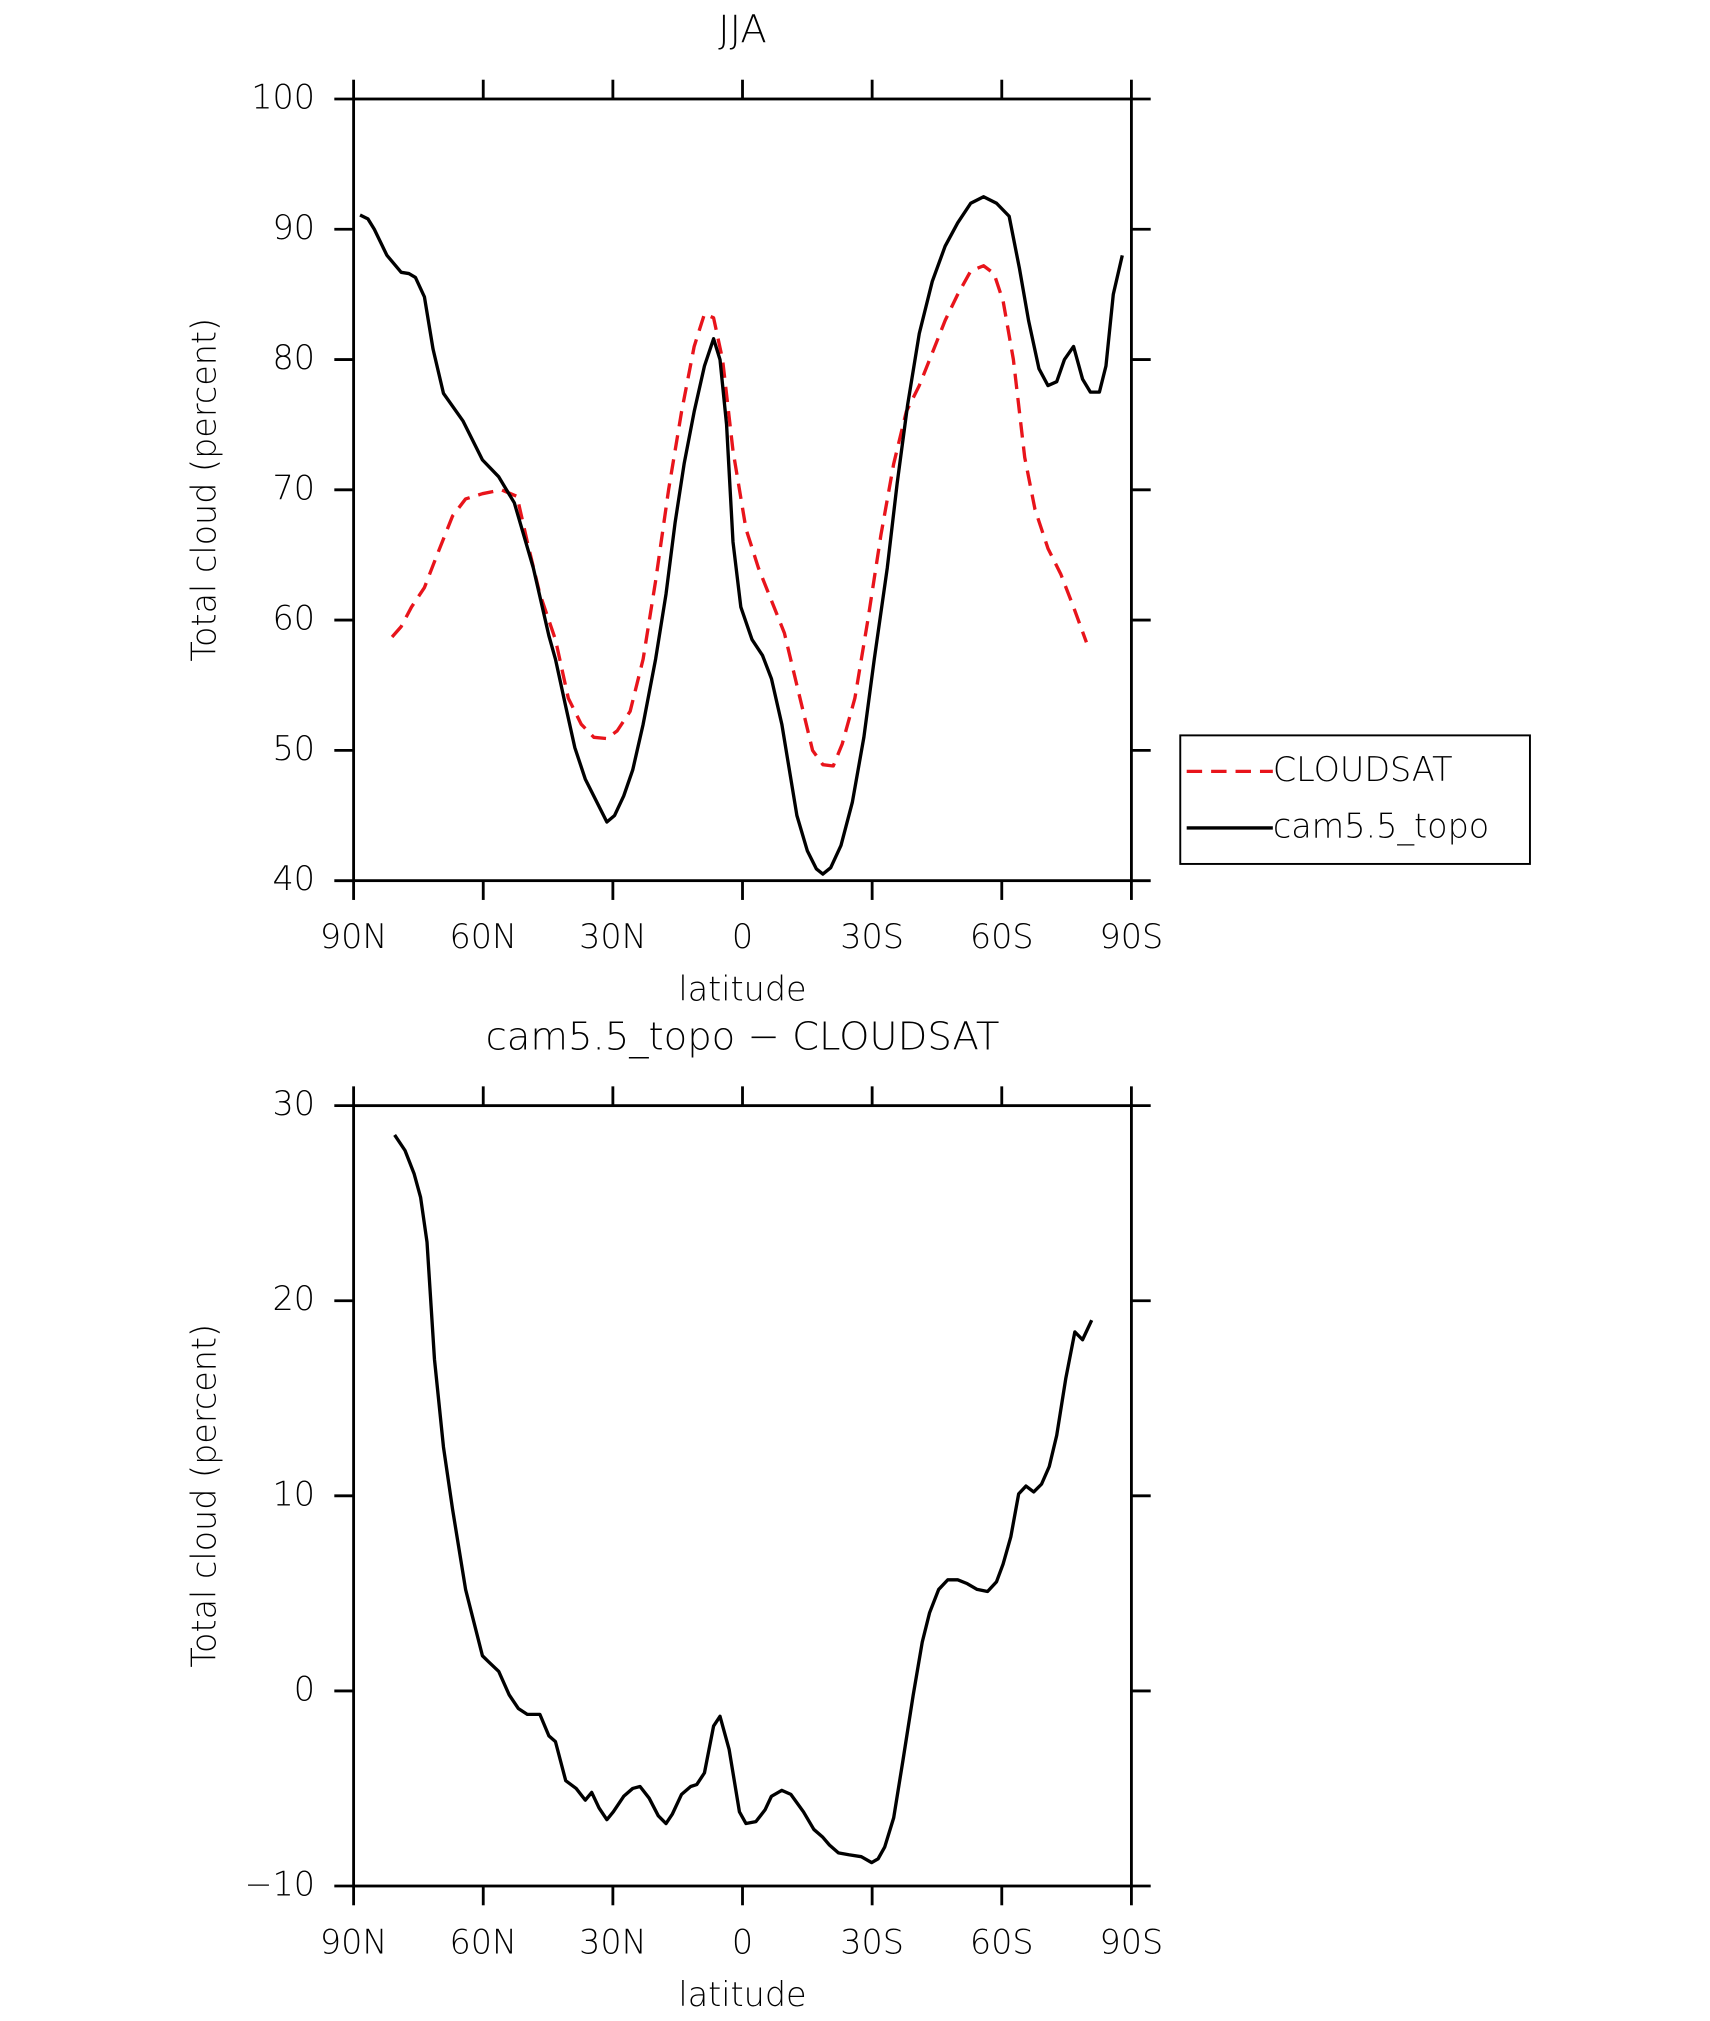 This screenshot has width=1710, height=2021. Describe the element at coordinates (294, 227) in the screenshot. I see `y-tick-label: 90` at that location.